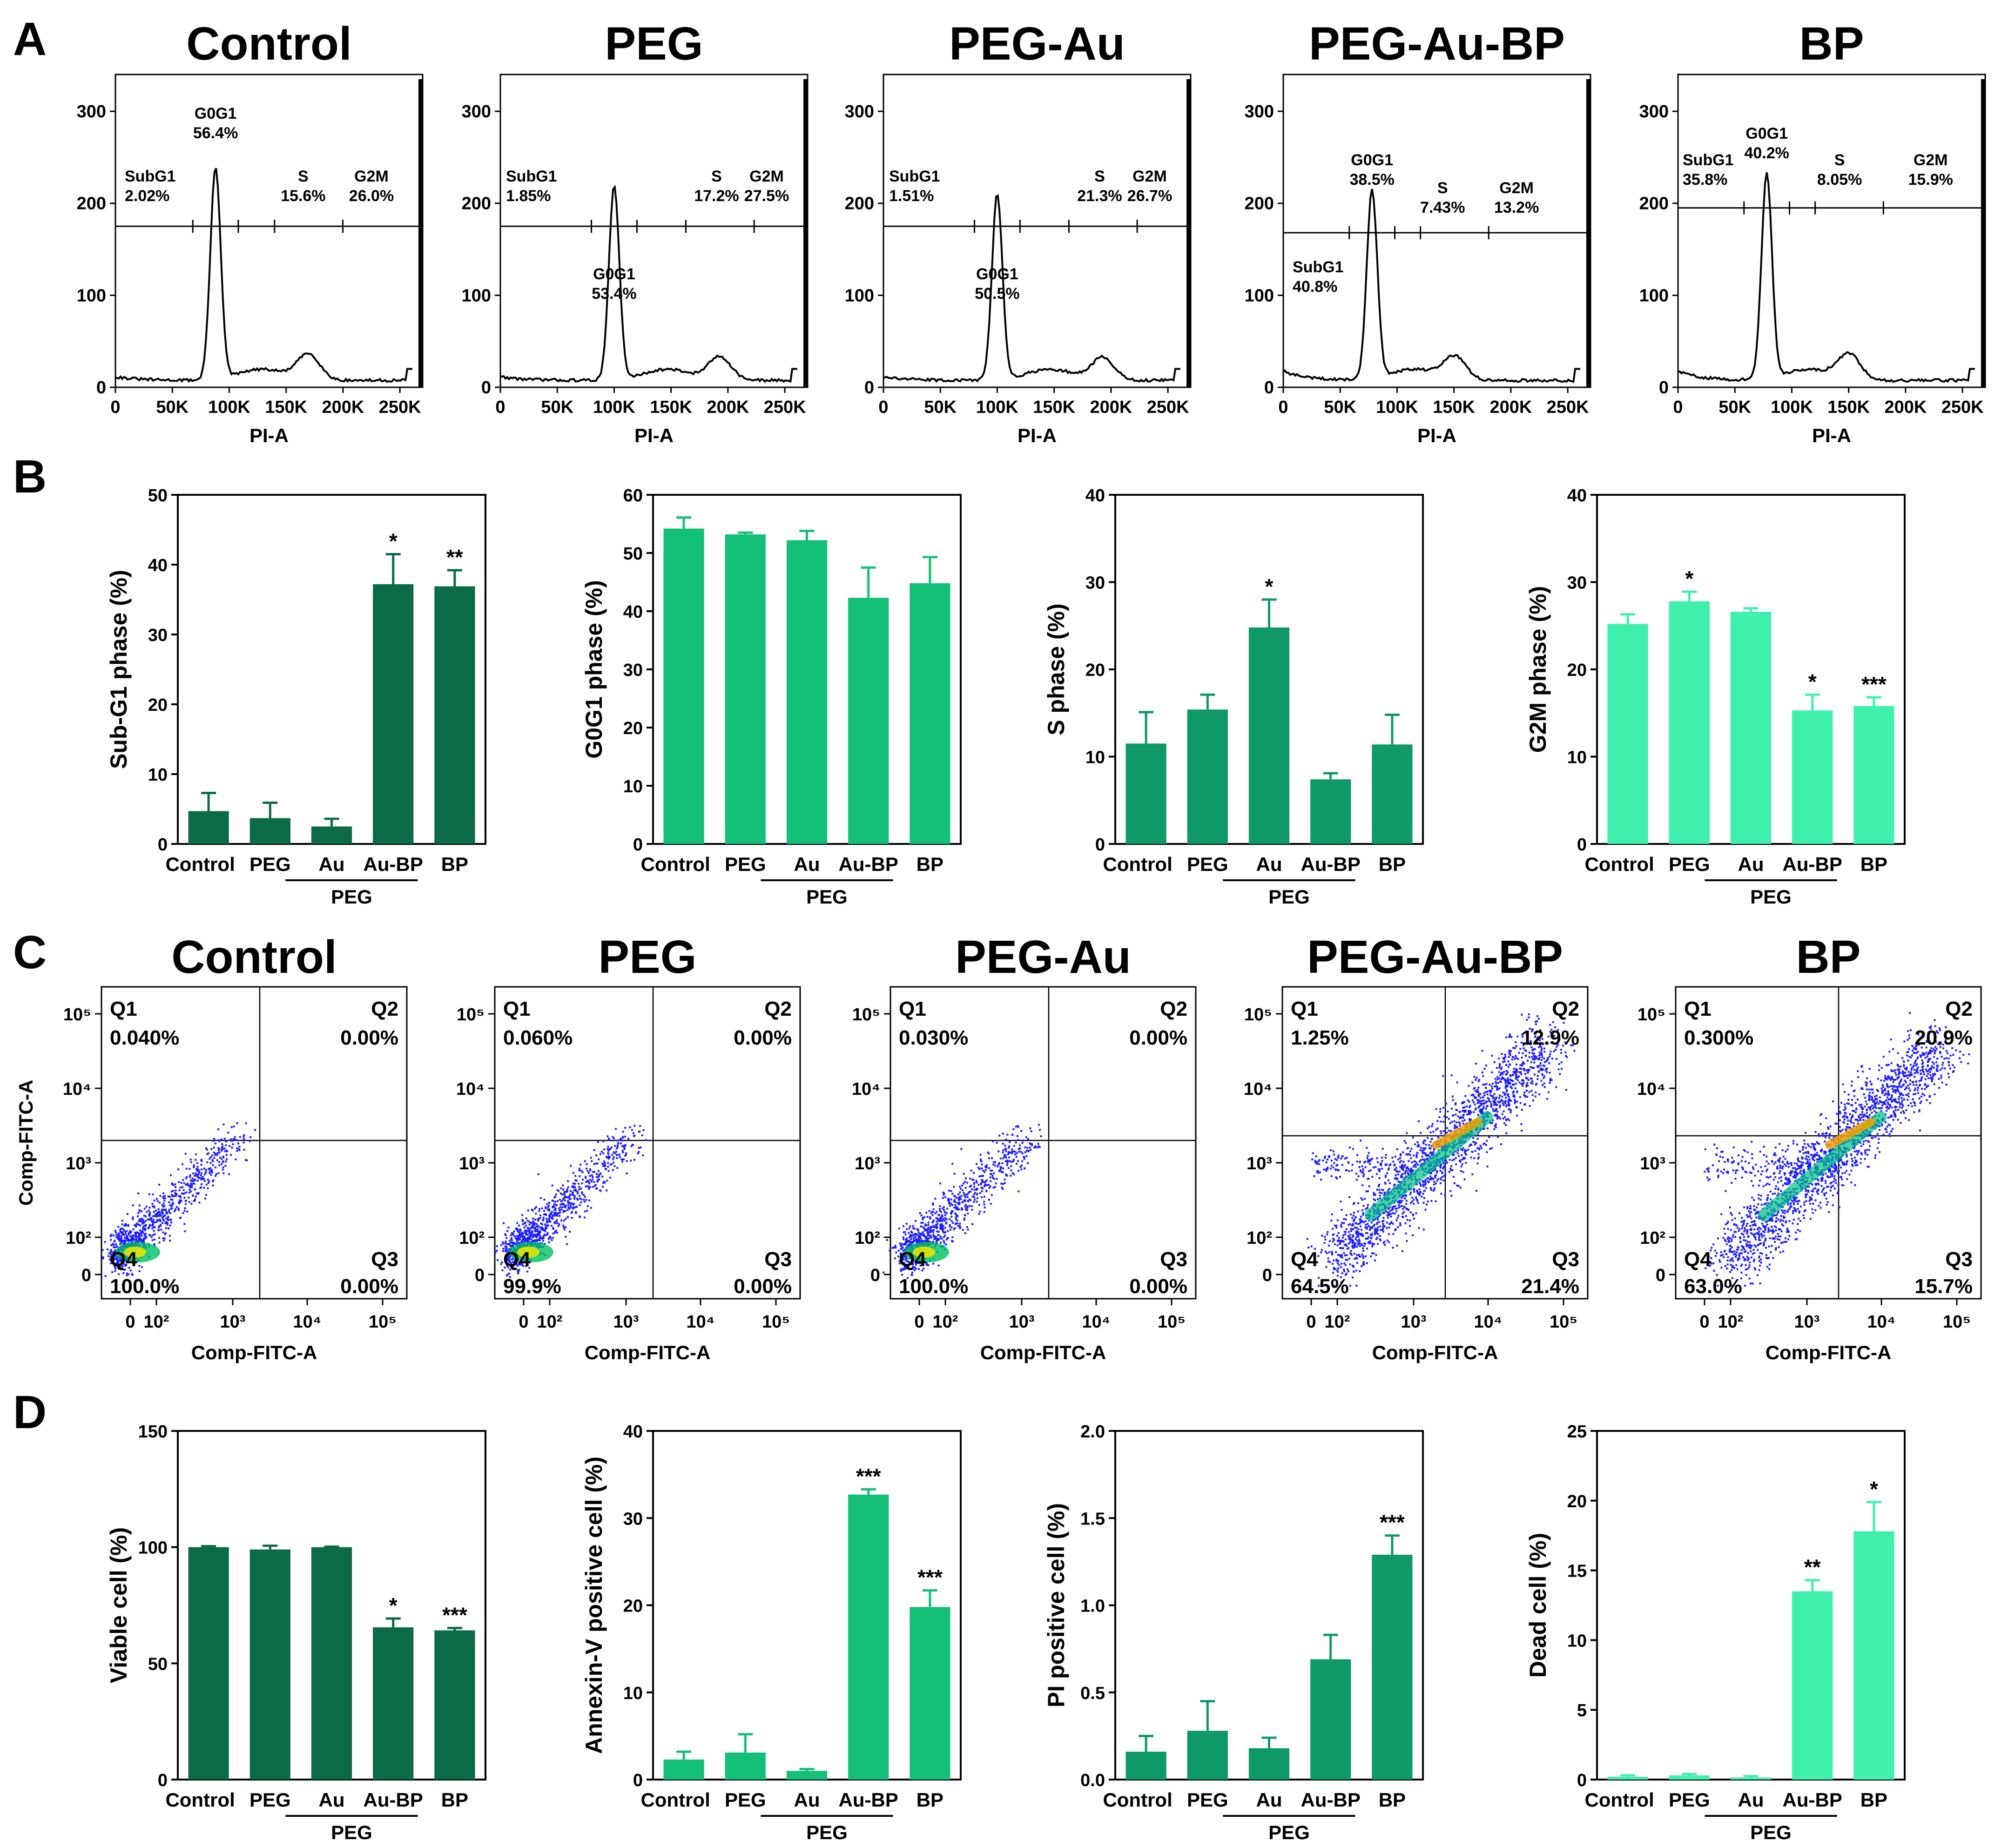 The image size is (2015, 1848). What do you see at coordinates (30, 1412) in the screenshot?
I see `panel-letter-d: D` at bounding box center [30, 1412].